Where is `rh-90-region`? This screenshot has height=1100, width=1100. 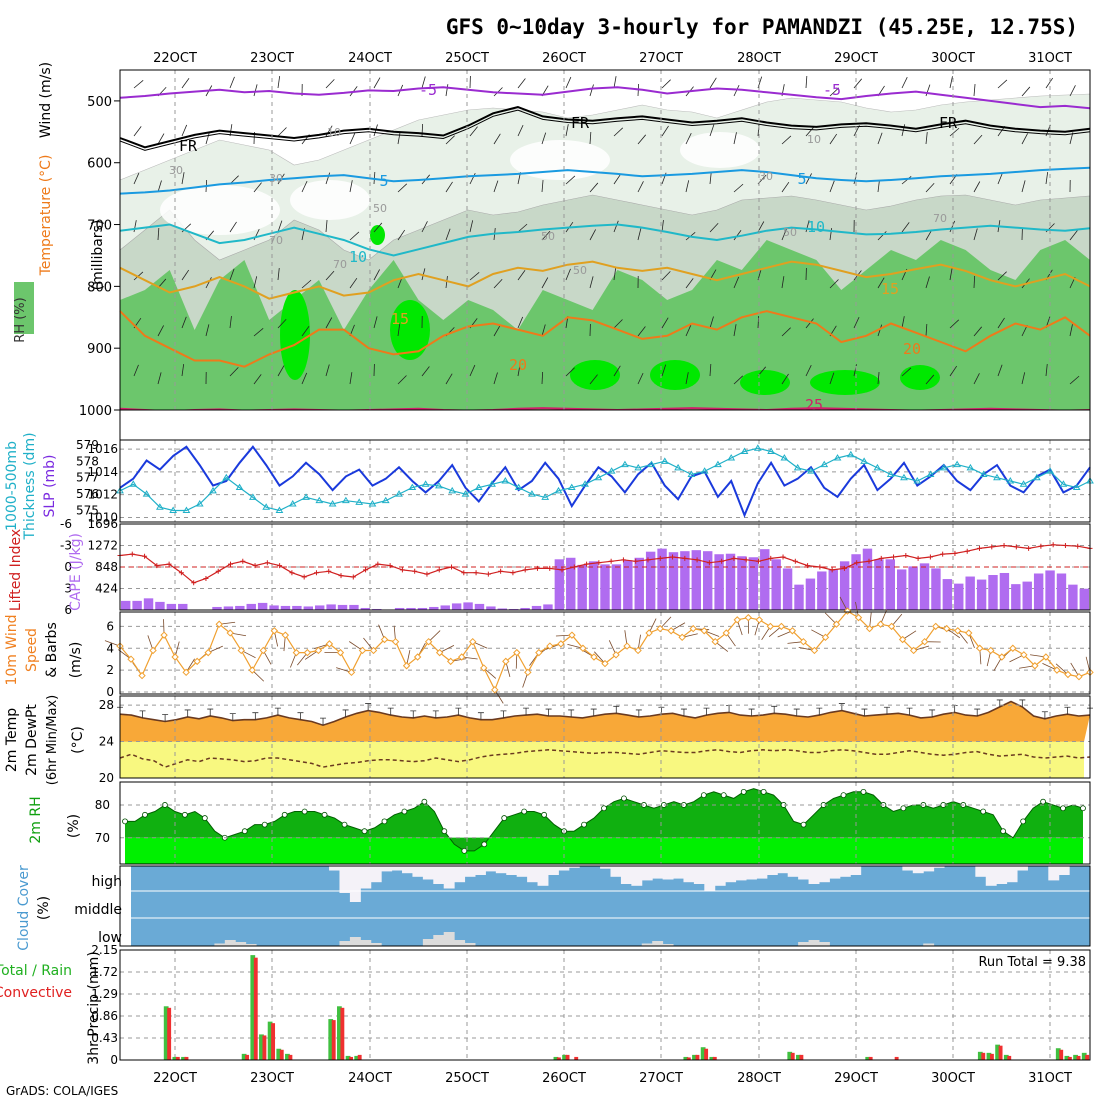
rh-90-region is located at coordinates (845, 382).